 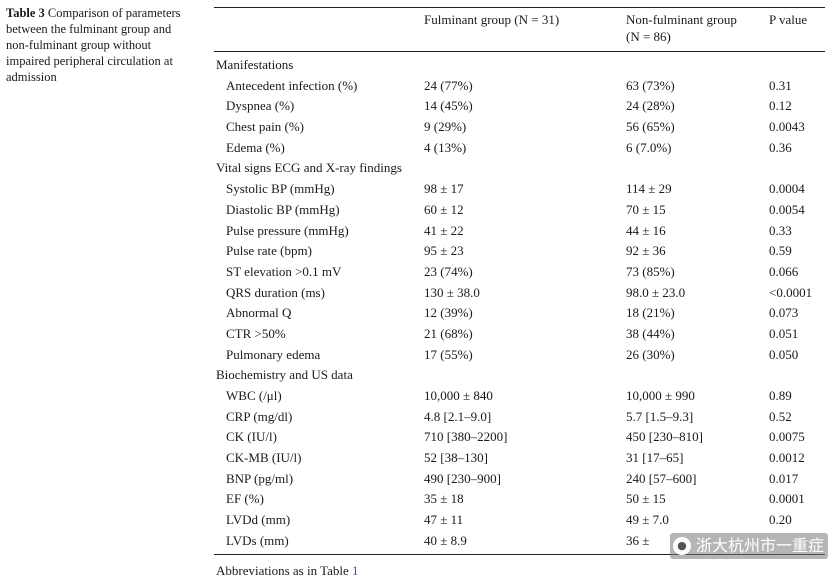 What do you see at coordinates (280, 189) in the screenshot?
I see `param-cell: Systolic BP (mmHg)` at bounding box center [280, 189].